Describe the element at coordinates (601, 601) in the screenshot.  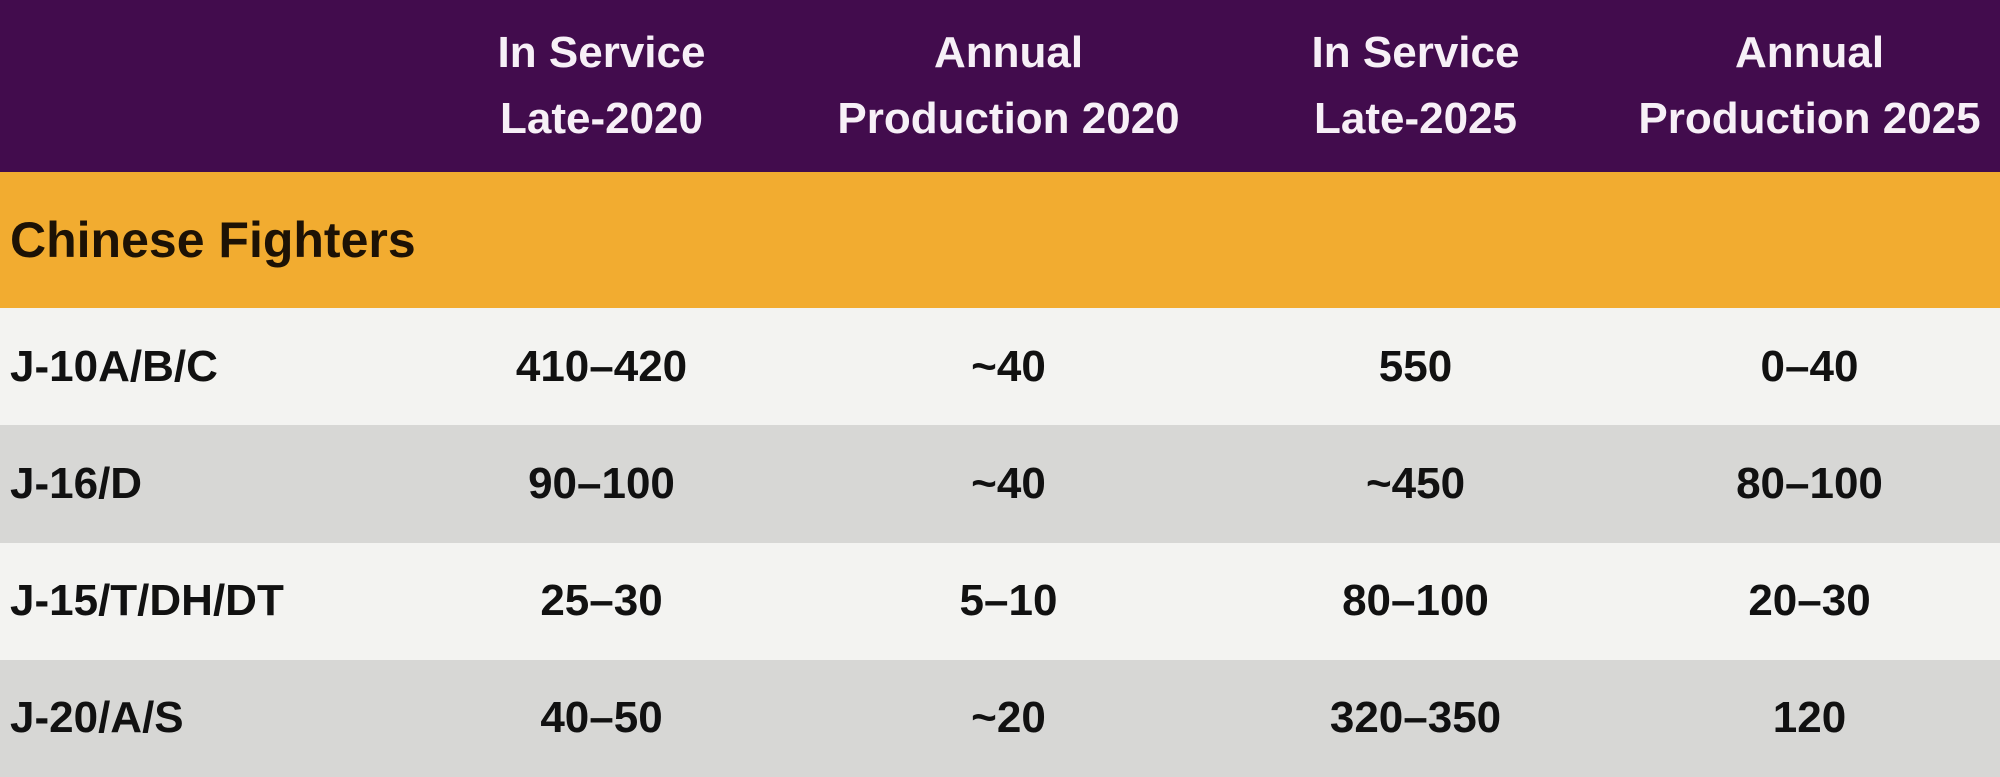
I see `cell-in-service-2020: 25–30` at that location.